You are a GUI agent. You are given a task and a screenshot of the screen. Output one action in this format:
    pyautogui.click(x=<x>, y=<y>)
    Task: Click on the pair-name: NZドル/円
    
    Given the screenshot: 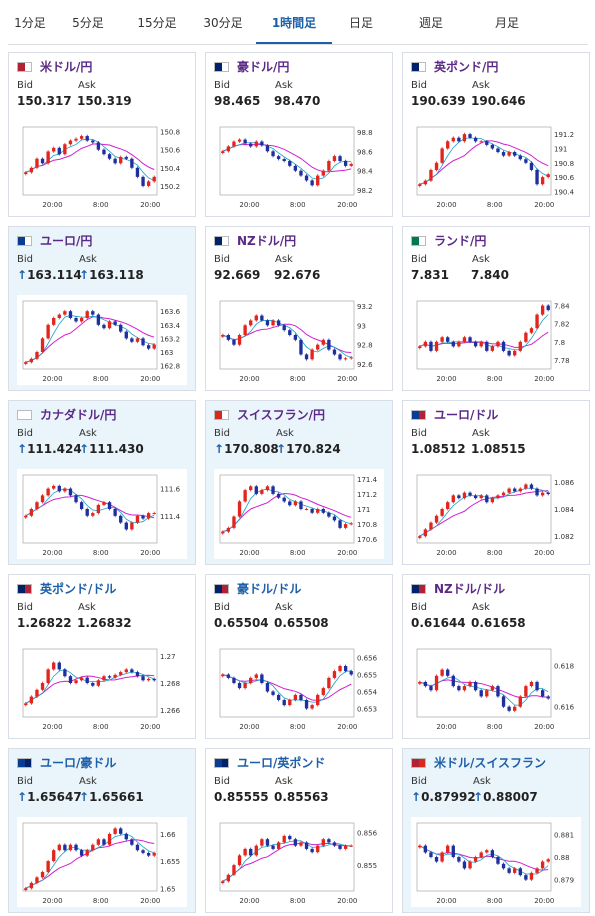 What is the action you would take?
    pyautogui.click(x=267, y=241)
    